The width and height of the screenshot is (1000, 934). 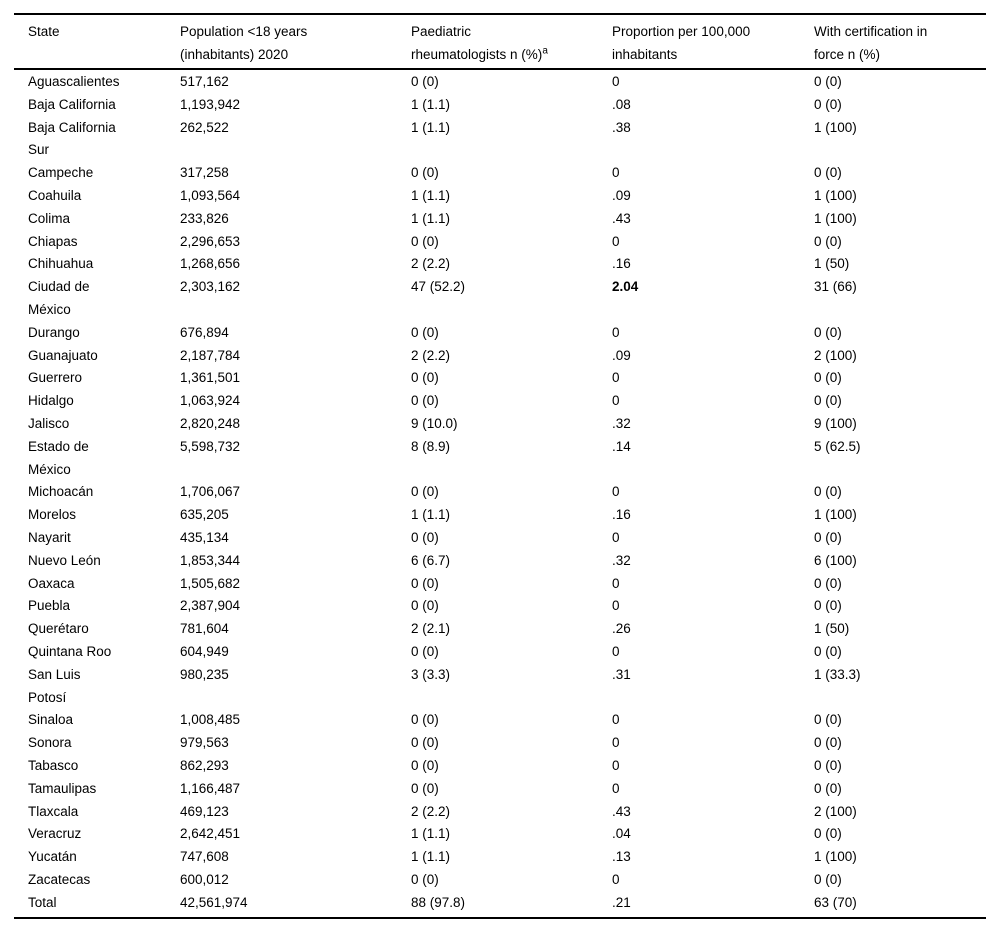 I want to click on table-row: Morelos 635,205 1 (1.1) .16 1 (100), so click(x=500, y=515).